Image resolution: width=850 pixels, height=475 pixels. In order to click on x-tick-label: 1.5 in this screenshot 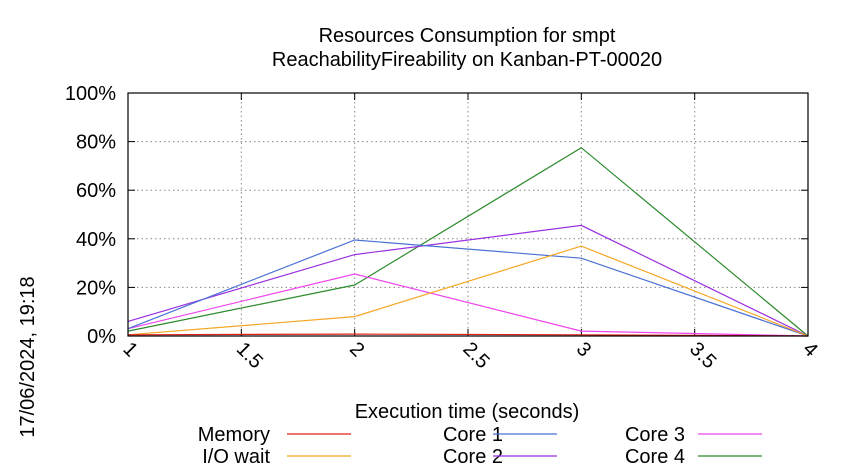, I will do `click(249, 355)`.